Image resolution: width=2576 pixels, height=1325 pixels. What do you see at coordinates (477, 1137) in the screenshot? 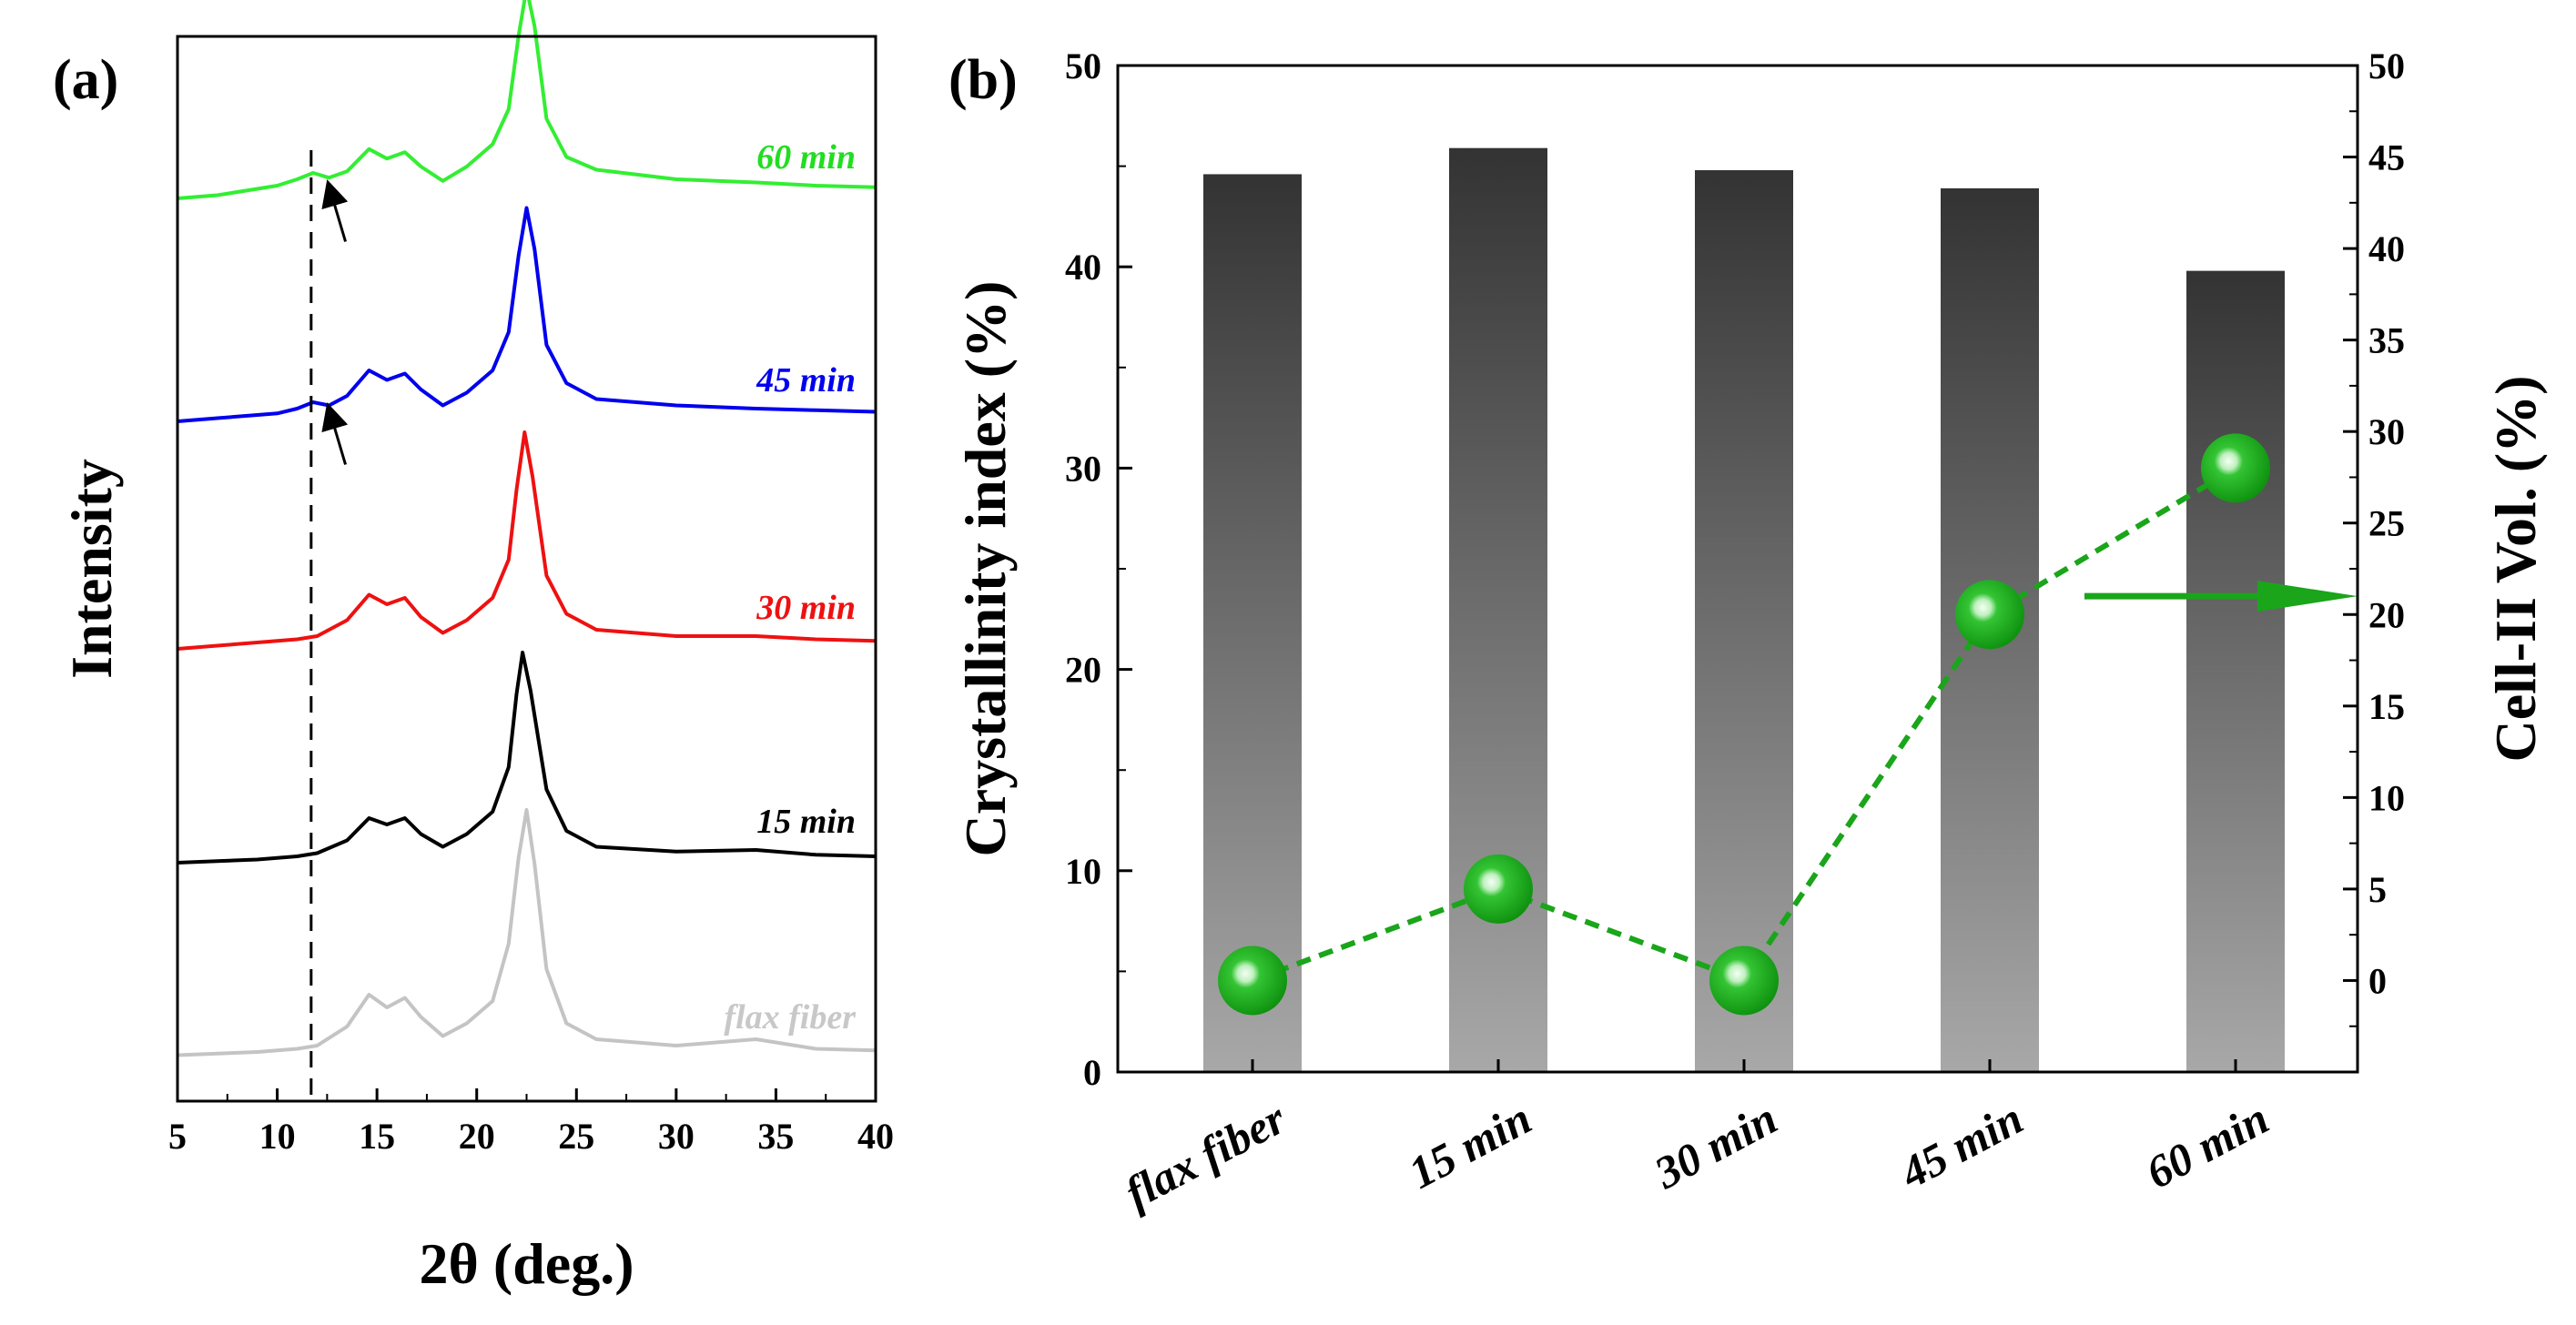
I see `x-tick-label: 20` at bounding box center [477, 1137].